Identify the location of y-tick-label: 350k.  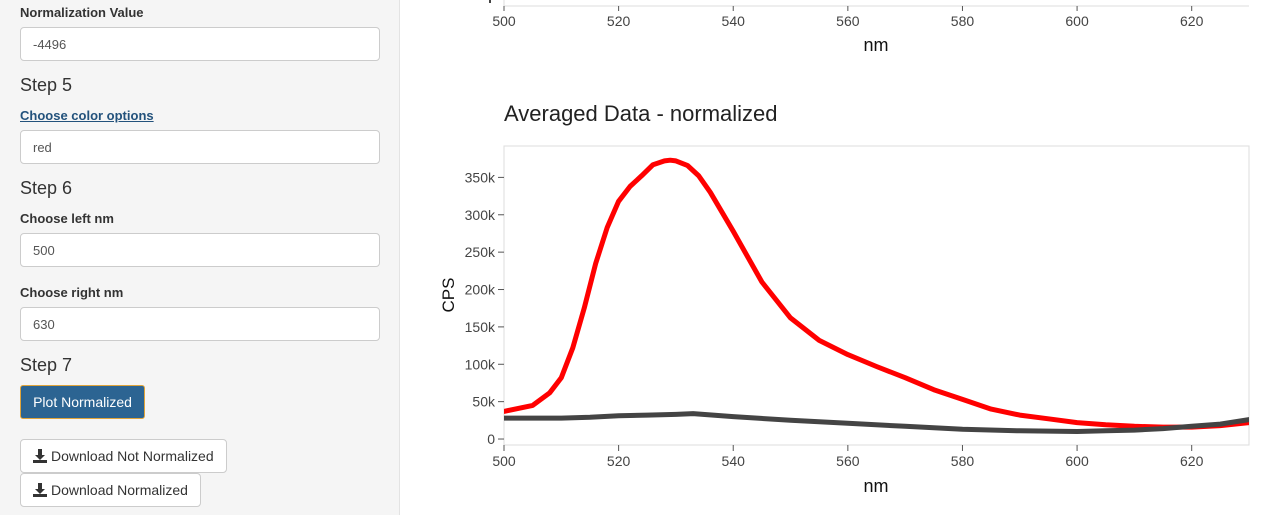
(480, 177).